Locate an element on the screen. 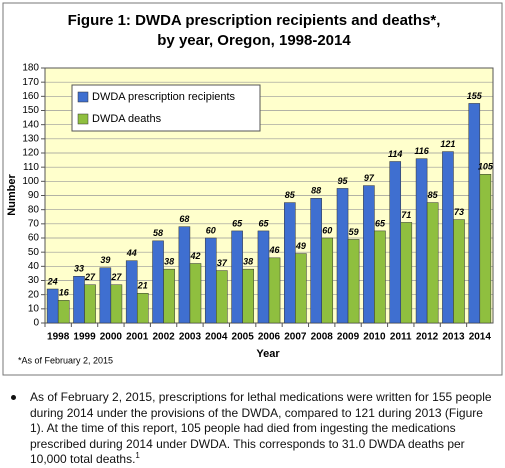 The width and height of the screenshot is (505, 468). y-tick-label: 140 is located at coordinates (30, 124).